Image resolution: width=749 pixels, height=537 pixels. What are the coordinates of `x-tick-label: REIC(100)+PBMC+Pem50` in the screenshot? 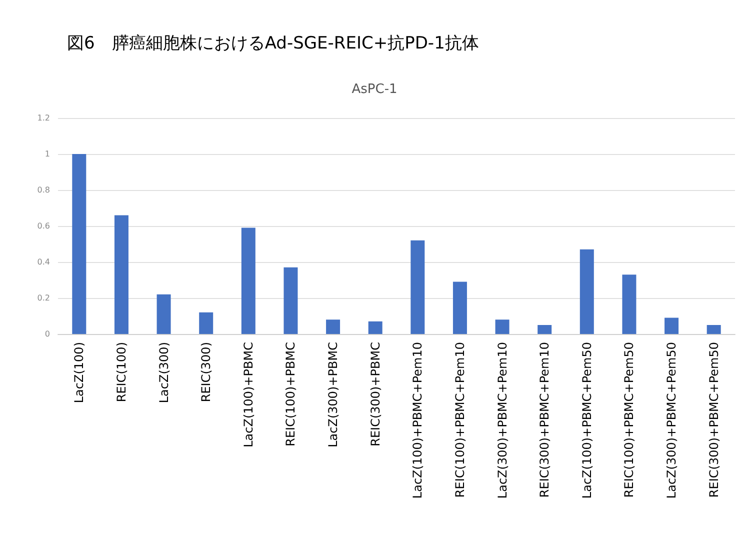 It's located at (629, 420).